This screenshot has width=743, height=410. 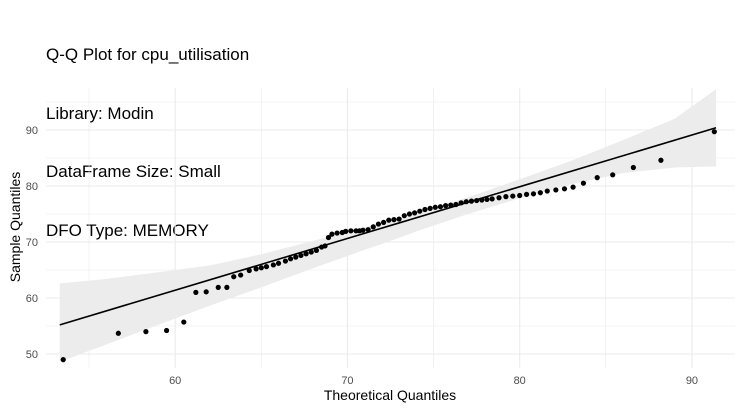 I want to click on x-axis-label: Theoretical Quantiles, so click(x=390, y=395).